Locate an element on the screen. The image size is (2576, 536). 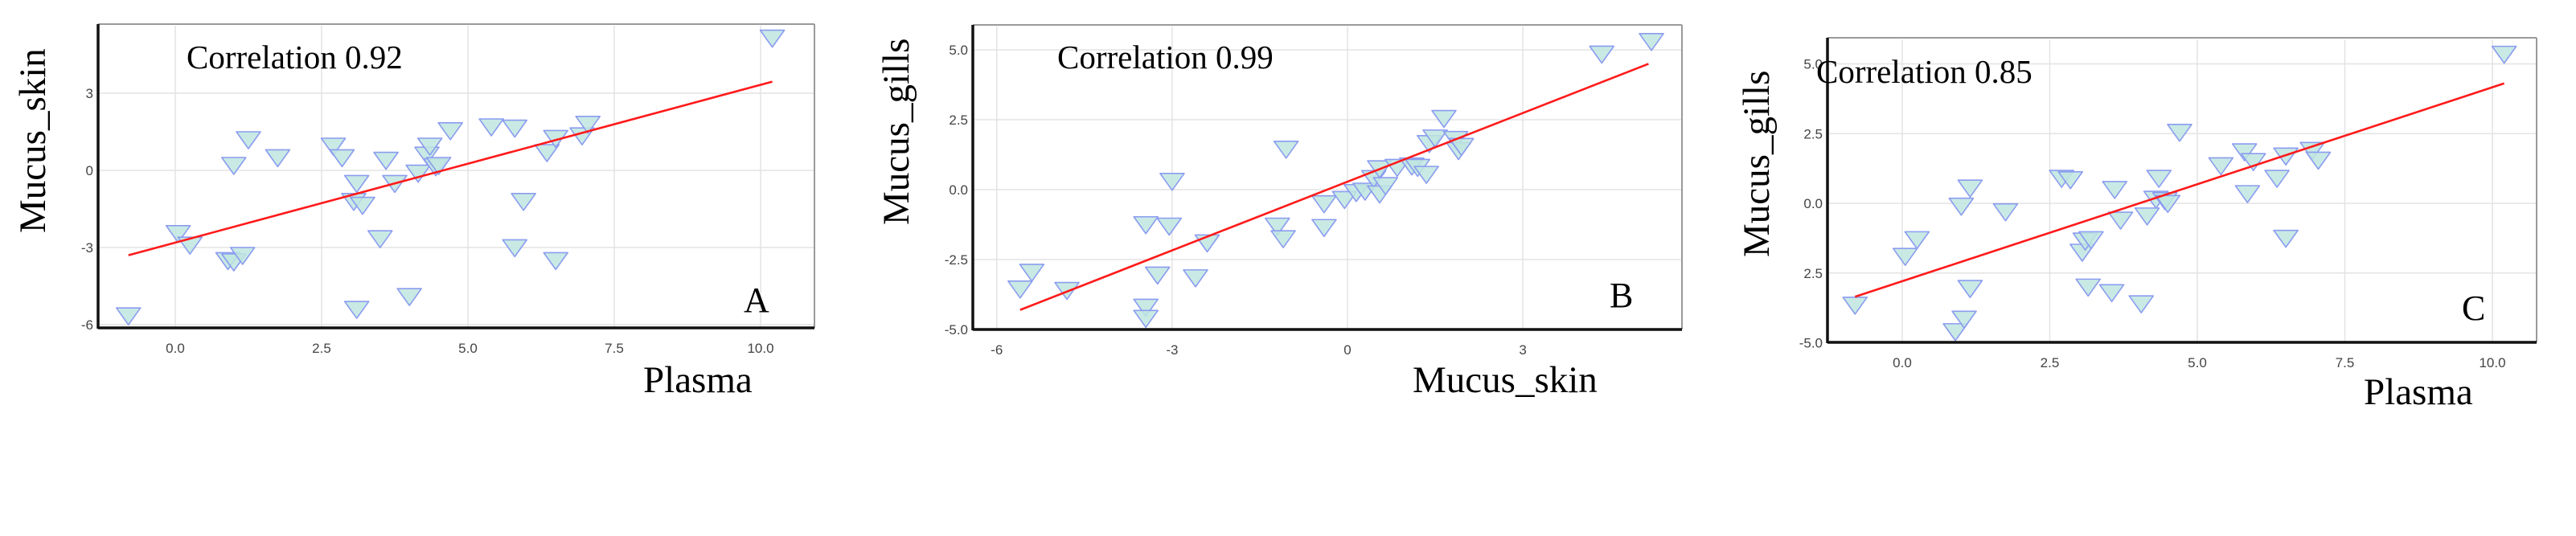
panel-c-points is located at coordinates (2179, 193).